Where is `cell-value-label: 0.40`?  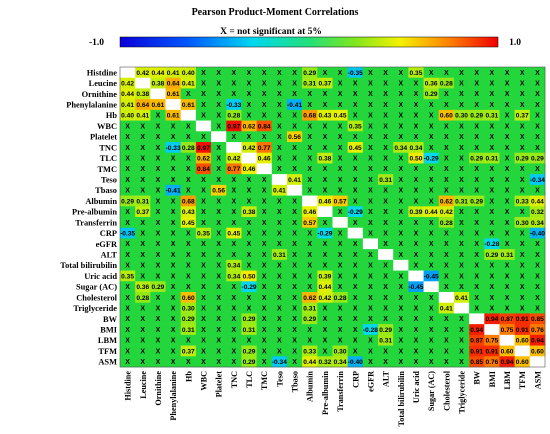
cell-value-label: 0.40 is located at coordinates (188, 73).